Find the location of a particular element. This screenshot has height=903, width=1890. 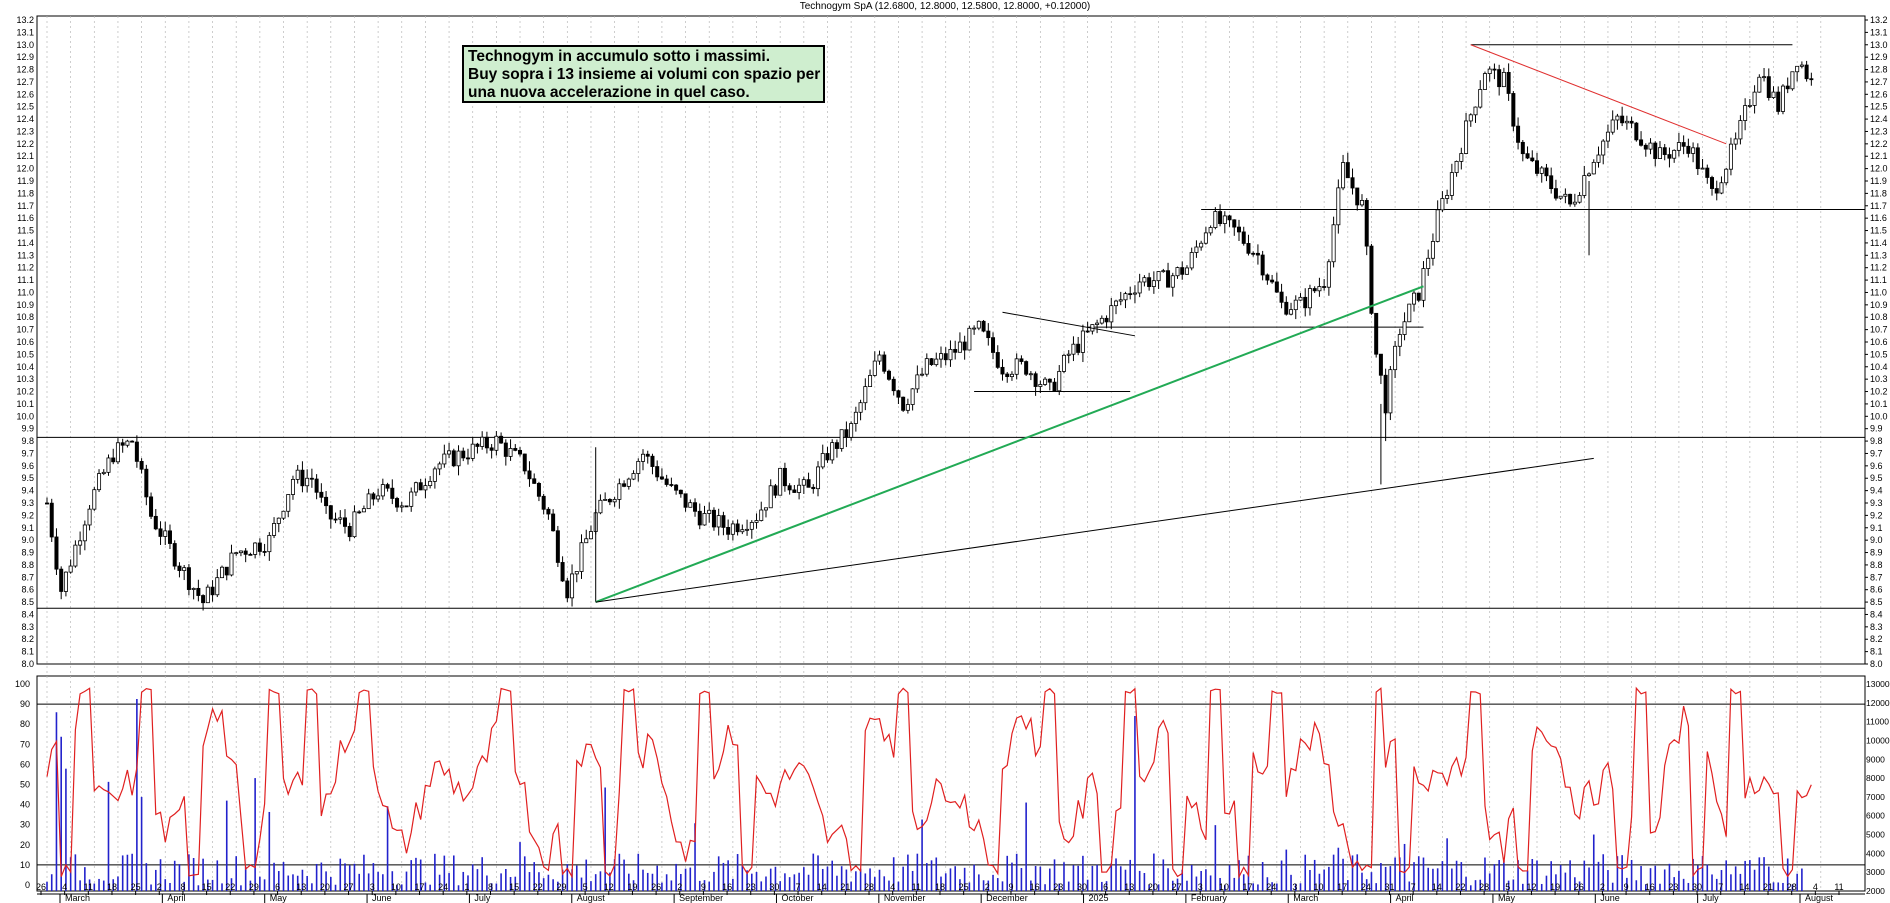

price-tick-label-right: 13.0 is located at coordinates (1879, 45).